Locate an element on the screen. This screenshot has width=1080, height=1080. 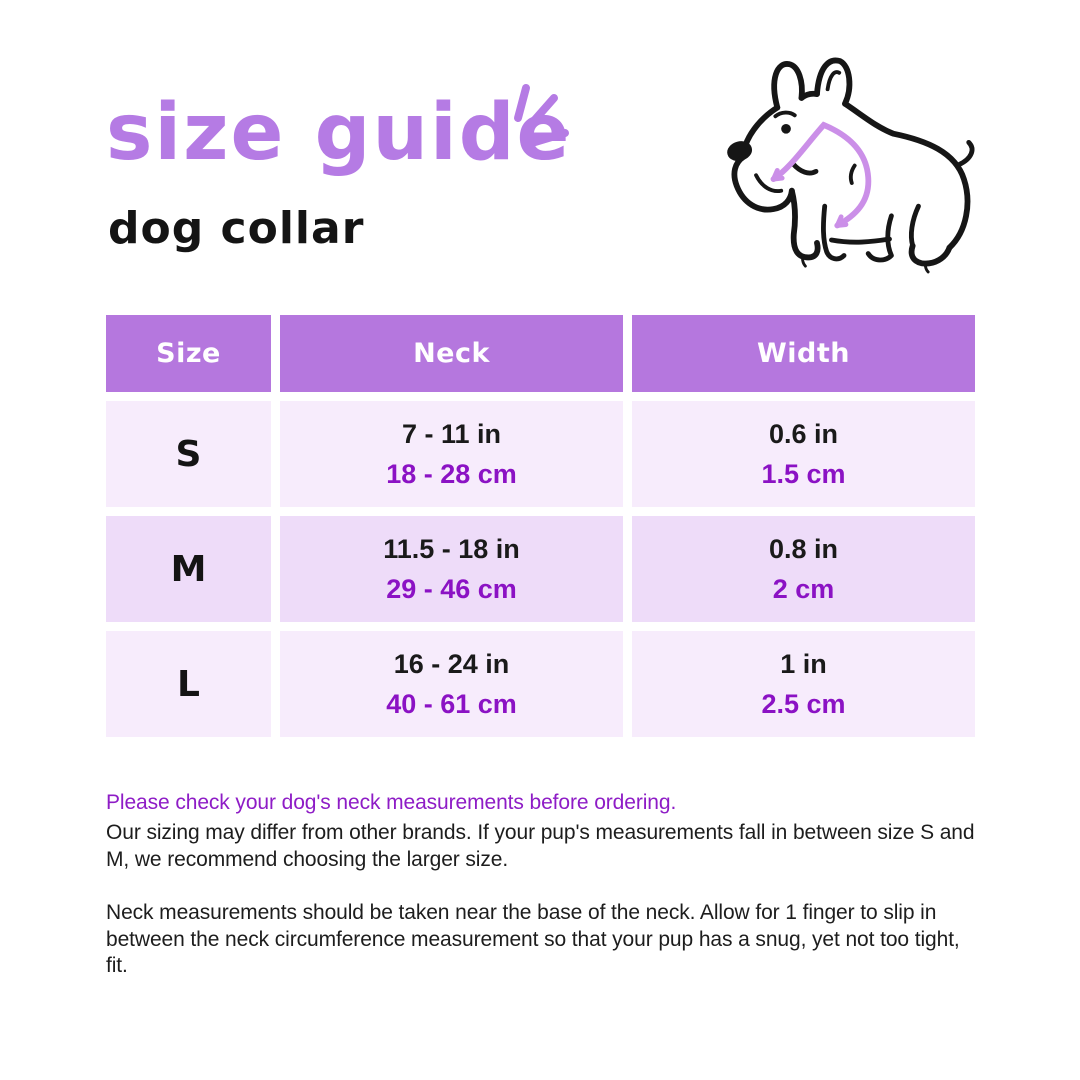
dog-illustration-icon is located at coordinates (851, 165).